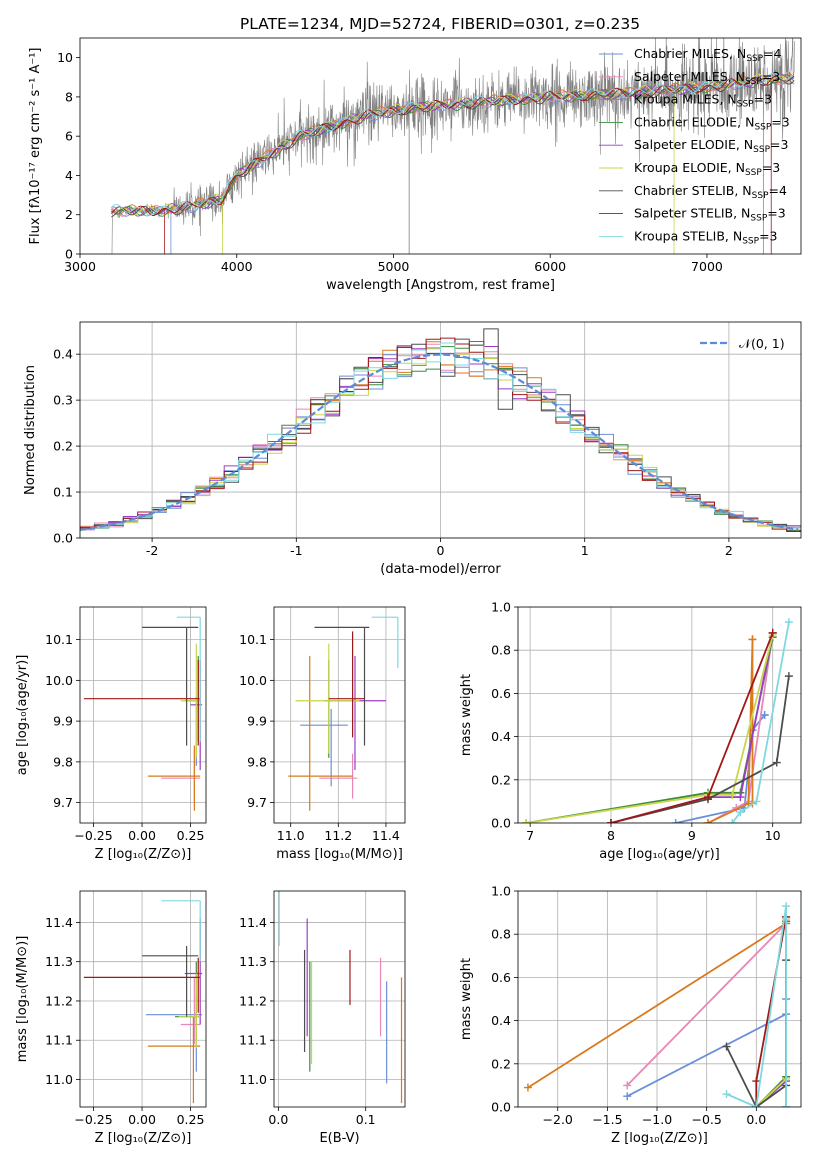 The image size is (819, 1170). Describe the element at coordinates (63, 721) in the screenshot. I see `age-vs-Z-ytick-label: 9.9` at that location.